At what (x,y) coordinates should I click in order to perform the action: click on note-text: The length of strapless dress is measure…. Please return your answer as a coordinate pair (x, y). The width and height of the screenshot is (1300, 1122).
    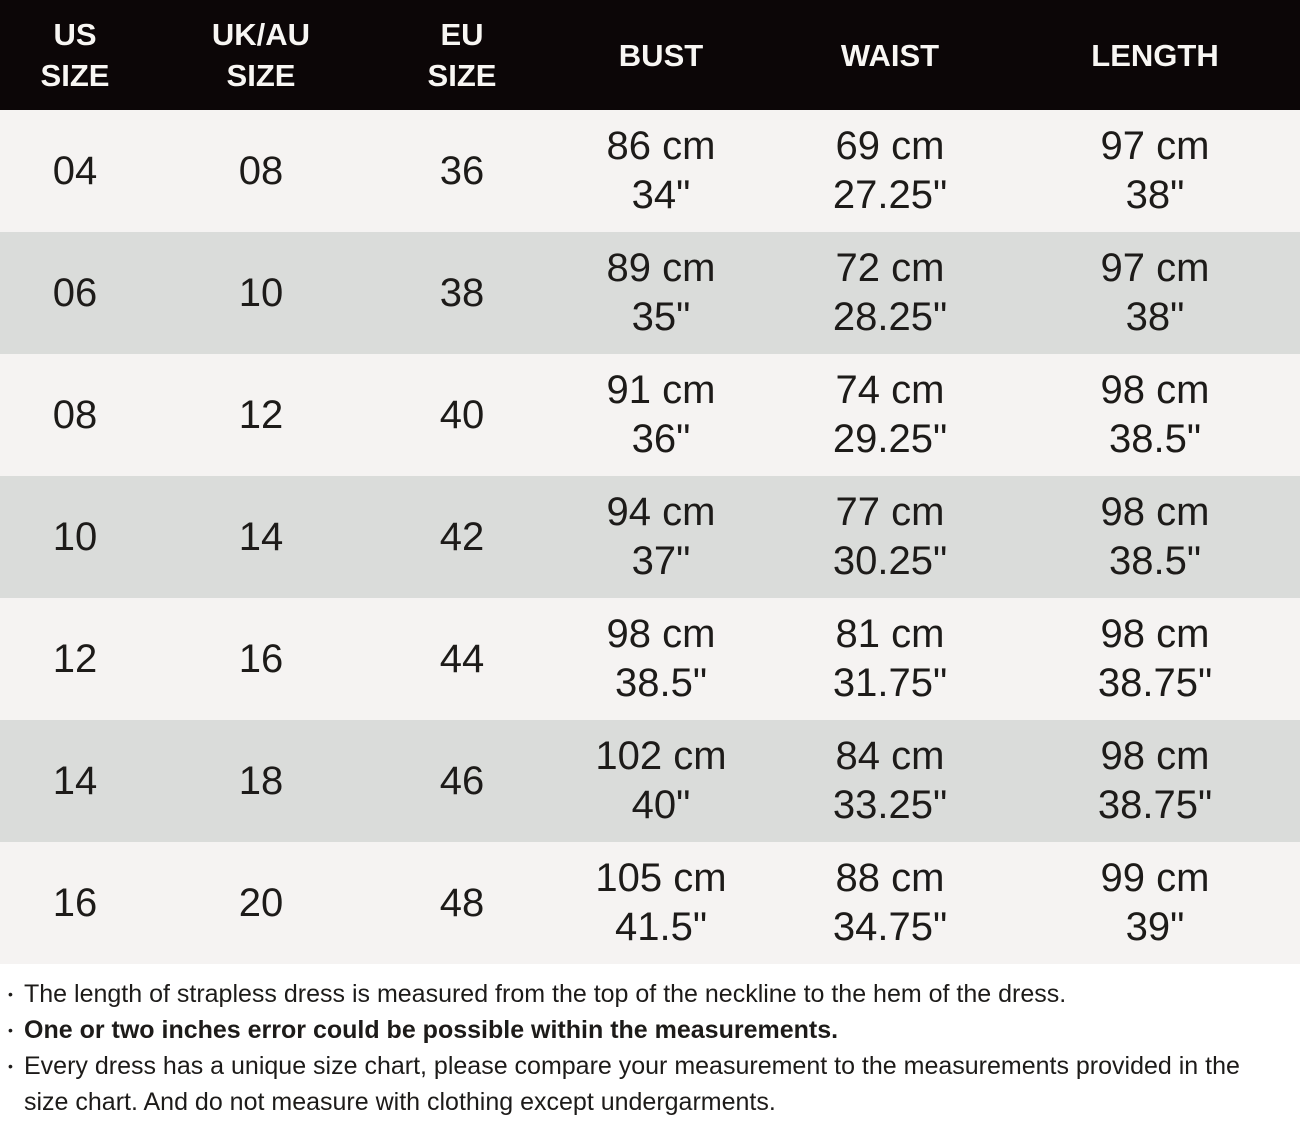
    Looking at the image, I should click on (545, 994).